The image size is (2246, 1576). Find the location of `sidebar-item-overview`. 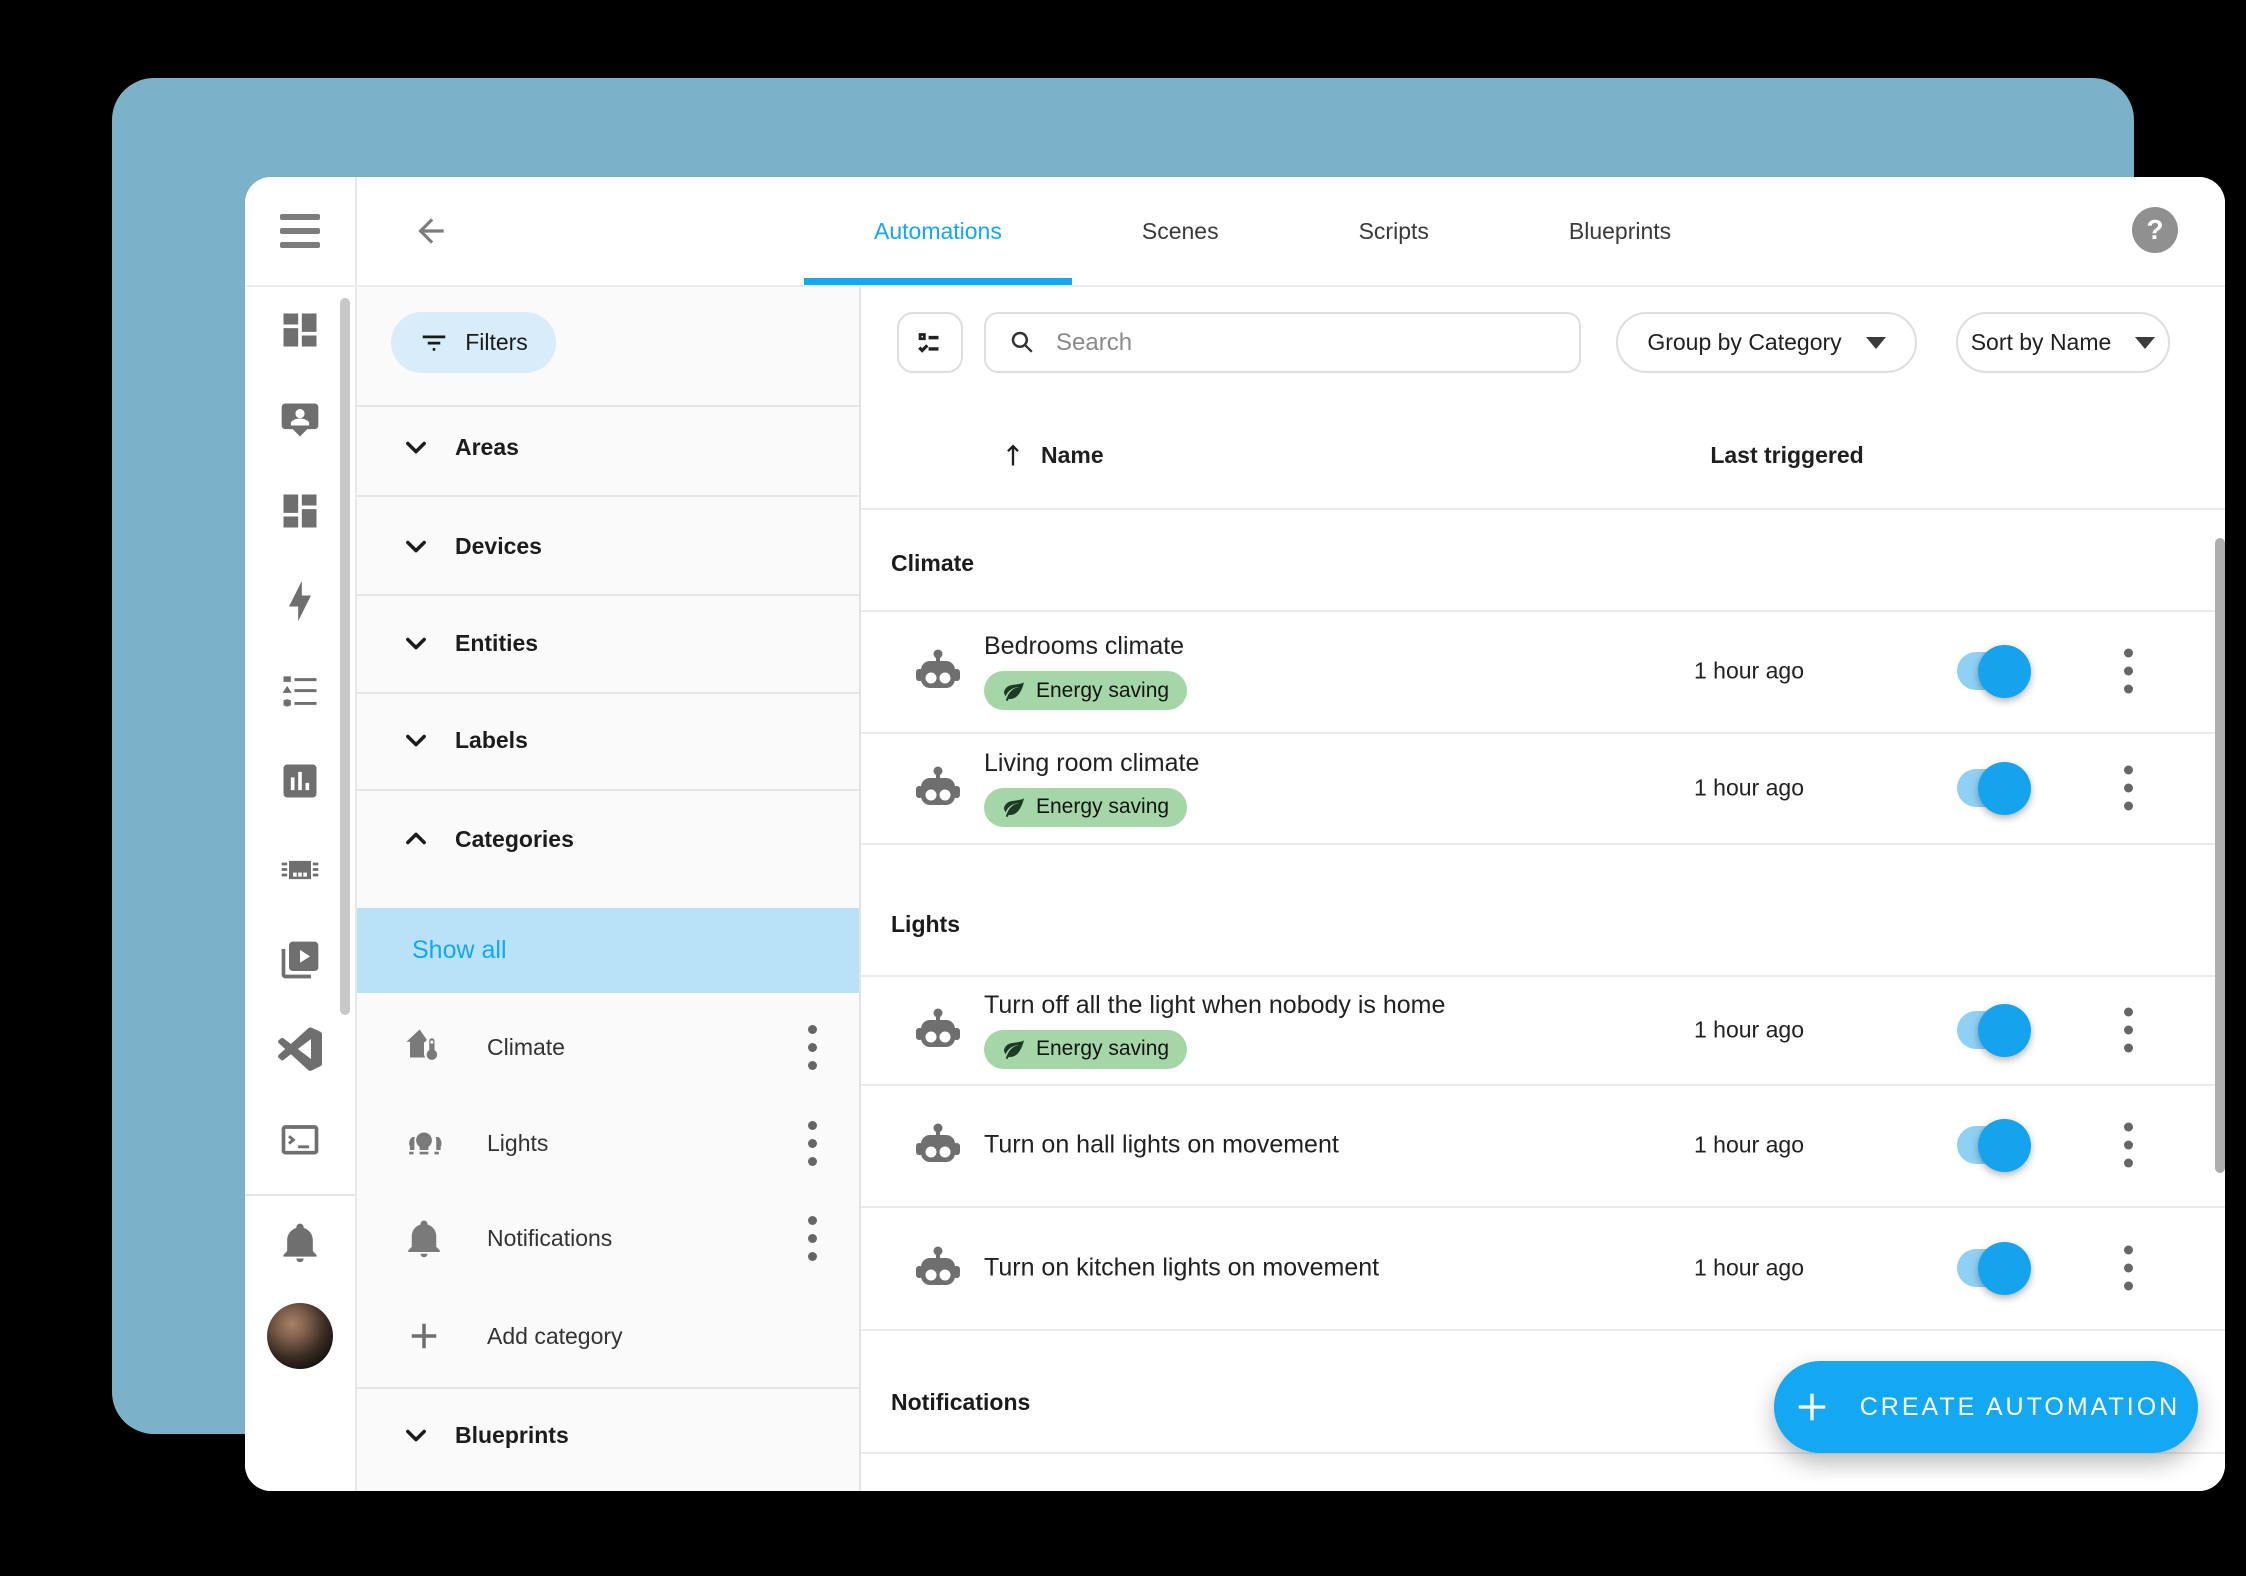

sidebar-item-overview is located at coordinates (300, 330).